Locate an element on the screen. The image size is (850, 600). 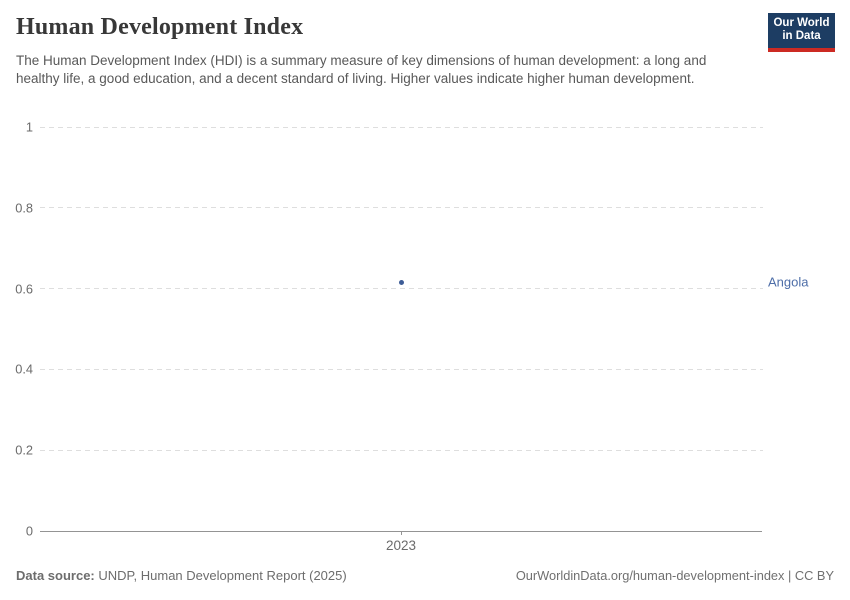
y-axis-tick-label: 0.6 is located at coordinates (24, 289).